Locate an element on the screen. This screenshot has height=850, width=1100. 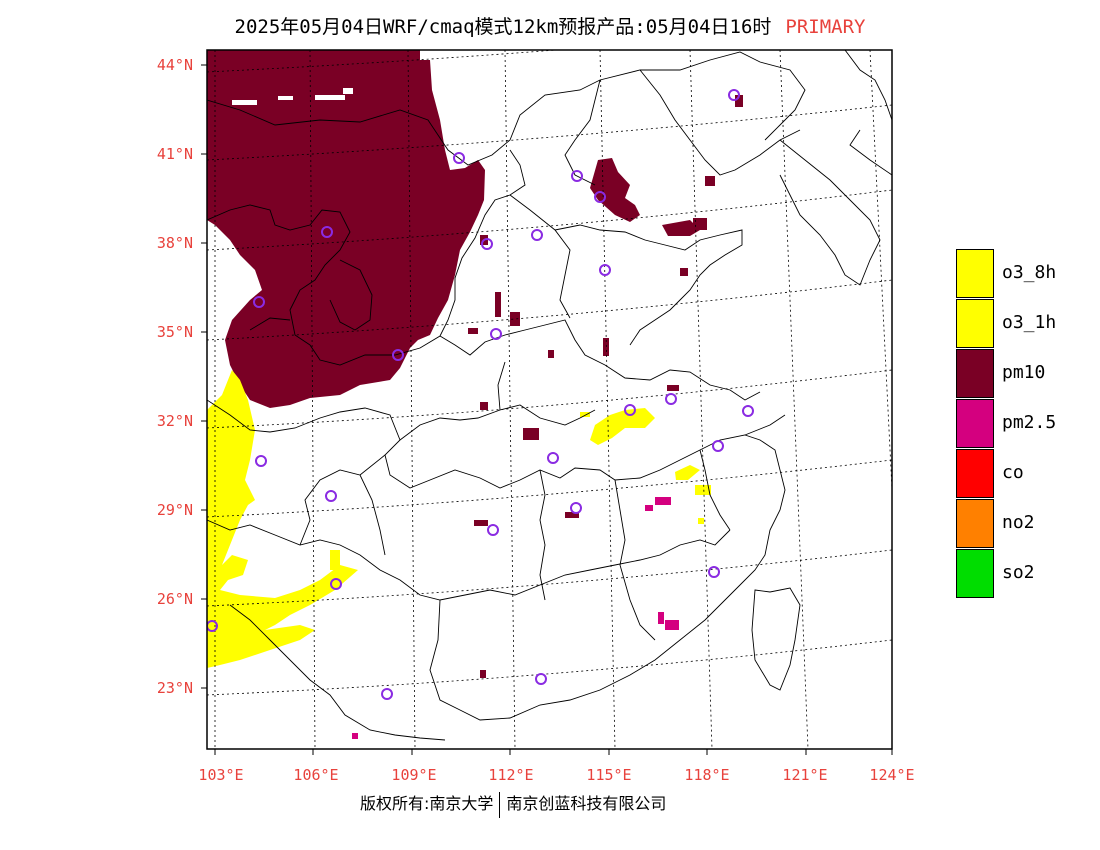
legend-label: so2 is located at coordinates (1018, 572).